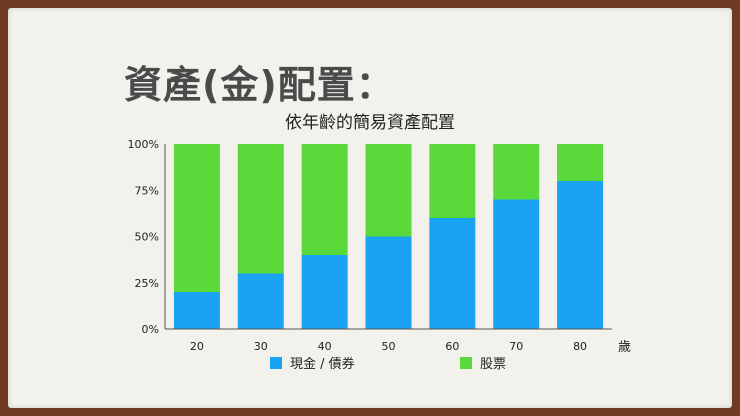  What do you see at coordinates (147, 283) in the screenshot?
I see `y-tick-label: 25%` at bounding box center [147, 283].